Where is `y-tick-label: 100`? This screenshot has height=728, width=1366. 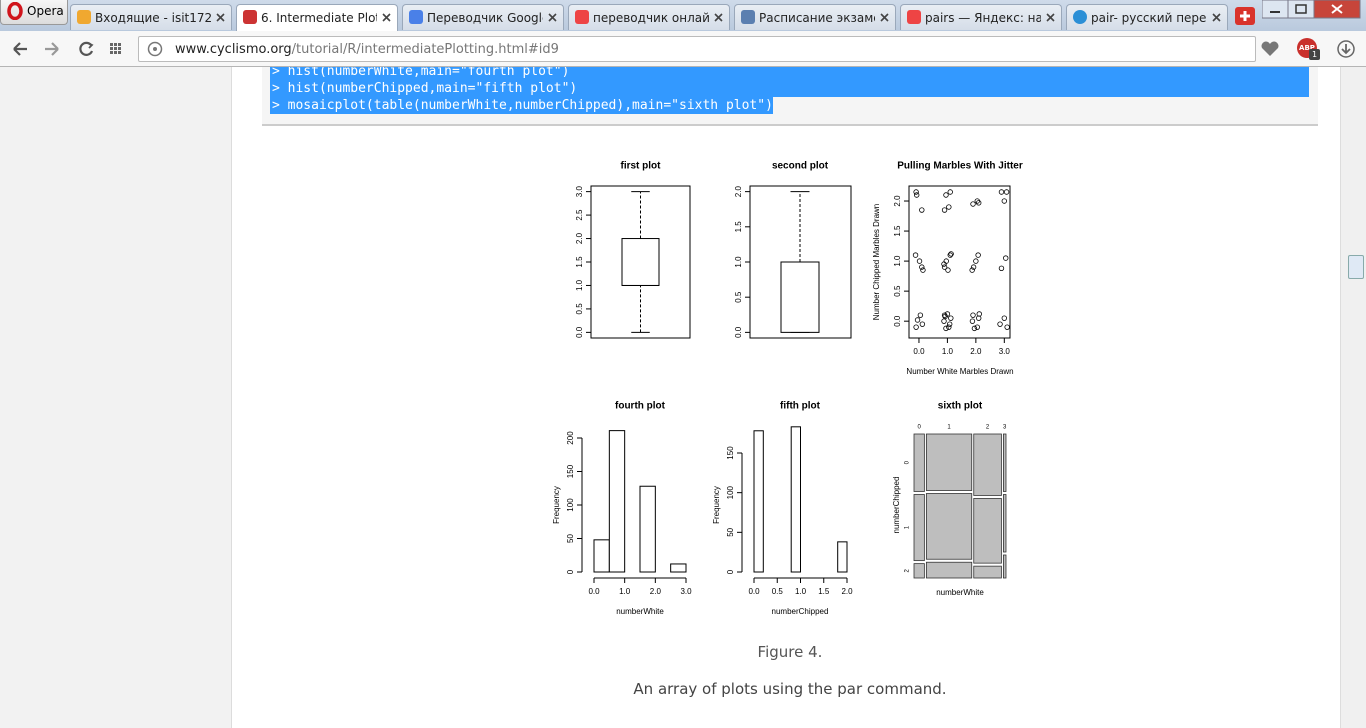 y-tick-label: 100 is located at coordinates (730, 492).